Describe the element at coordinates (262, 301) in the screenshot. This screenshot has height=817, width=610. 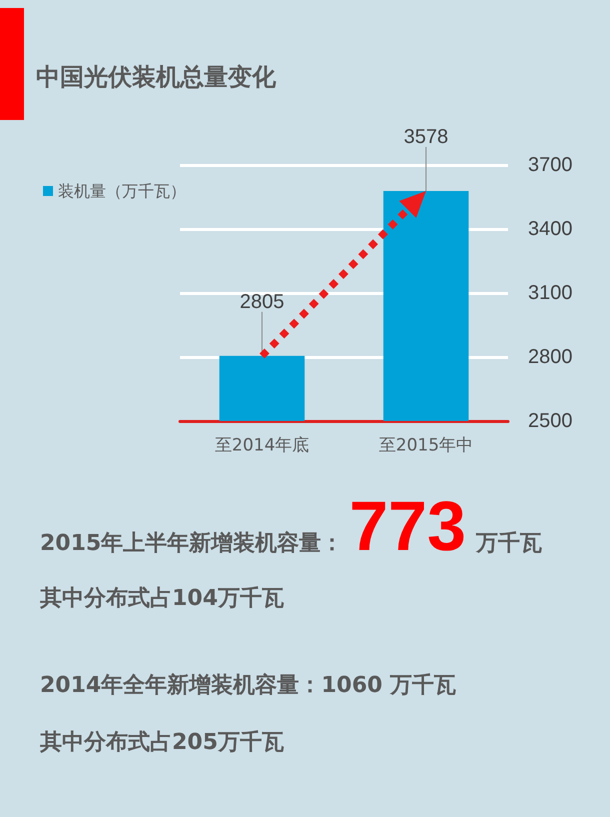
I see `data-label: 2805` at that location.